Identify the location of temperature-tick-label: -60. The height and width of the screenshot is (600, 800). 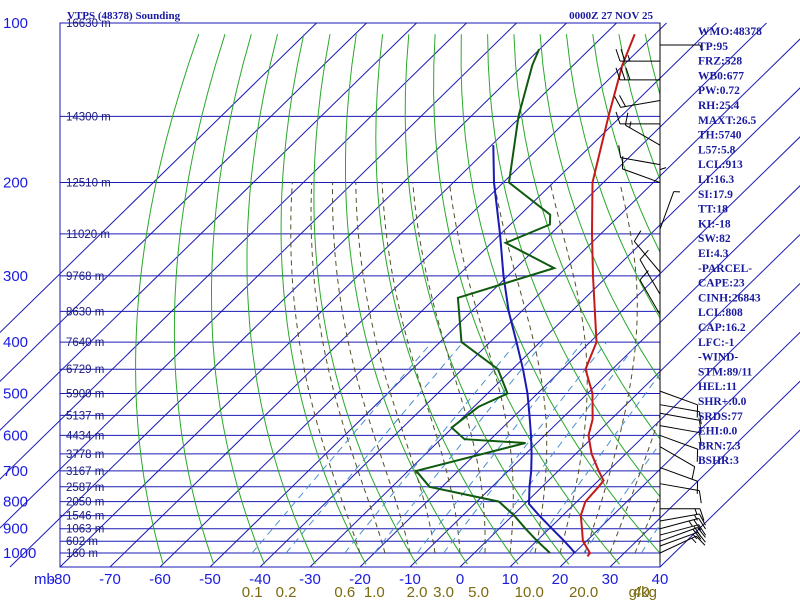
(160, 579).